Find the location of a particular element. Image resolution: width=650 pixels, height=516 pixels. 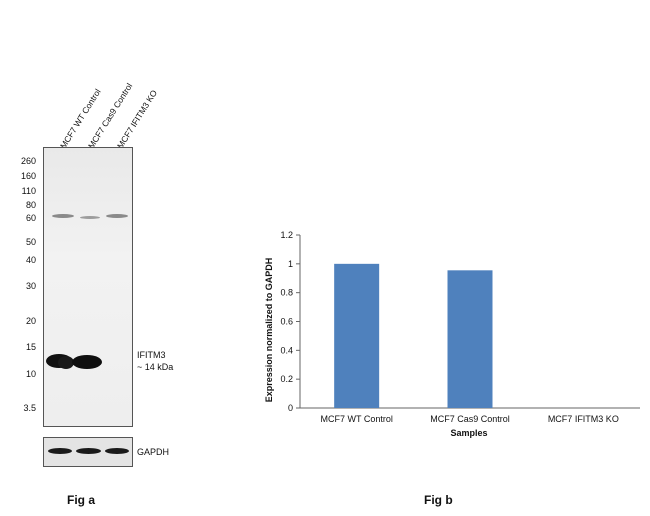

chart-x-axis-label: Samples is located at coordinates (468, 433).